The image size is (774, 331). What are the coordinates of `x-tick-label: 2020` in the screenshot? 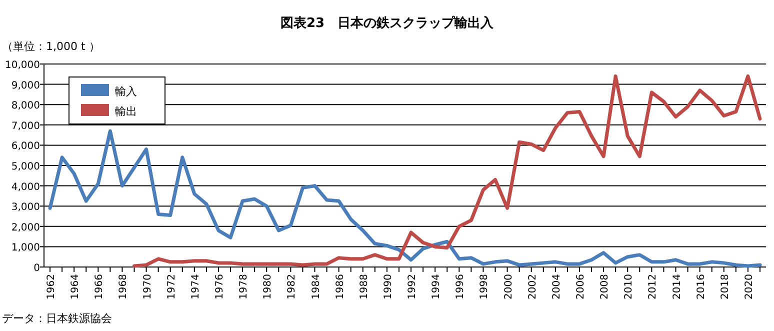 It's located at (749, 287).